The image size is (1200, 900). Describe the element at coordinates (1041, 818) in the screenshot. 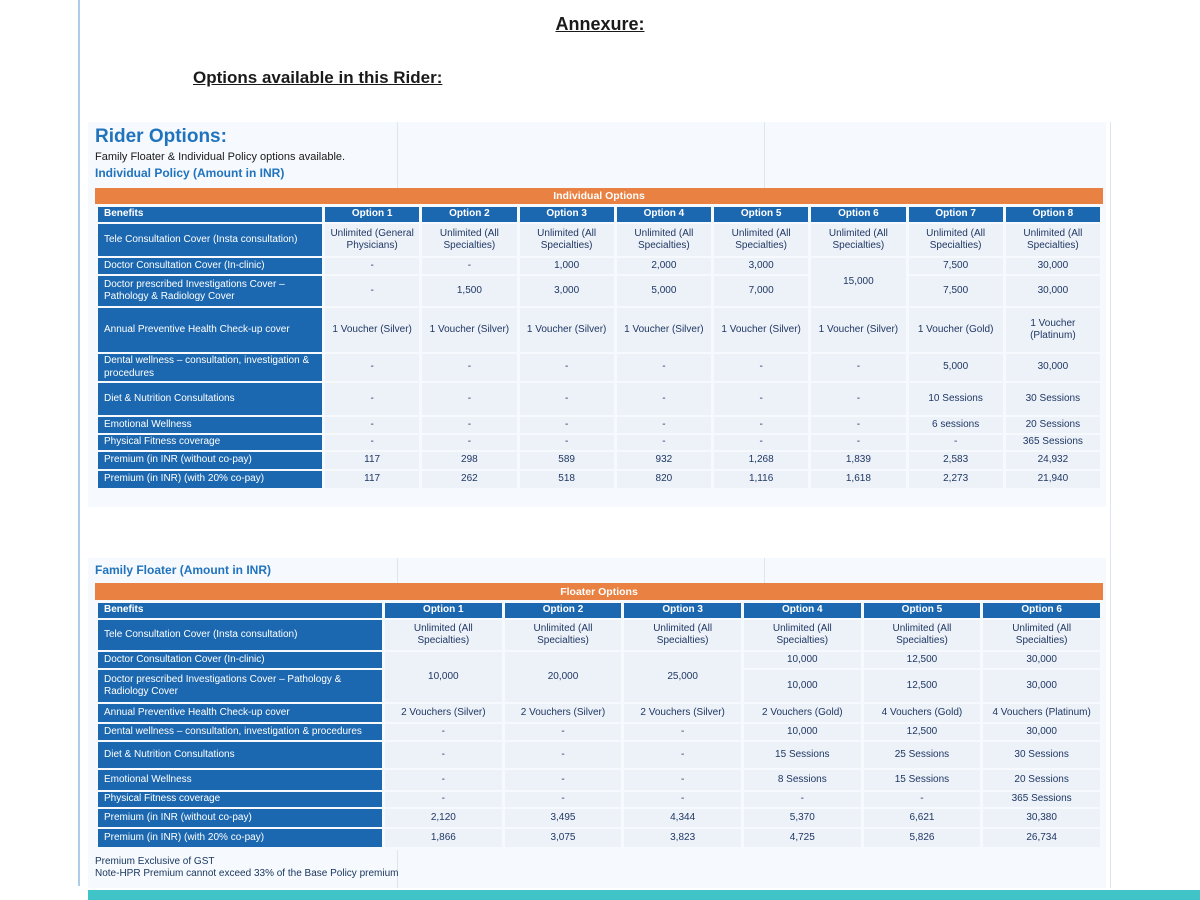

I see `value-cell: 30,380` at that location.